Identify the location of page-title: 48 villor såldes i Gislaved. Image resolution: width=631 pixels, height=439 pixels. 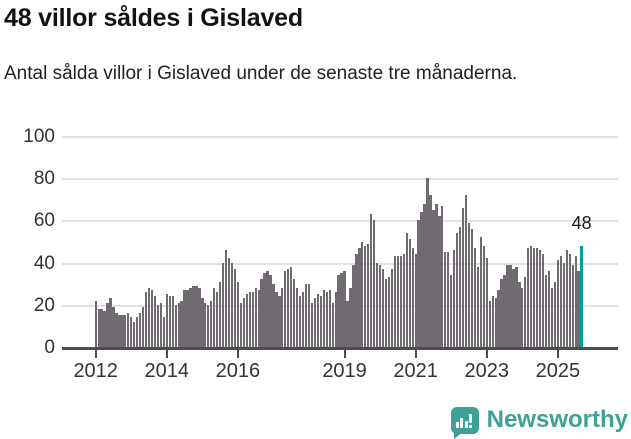
(153, 18).